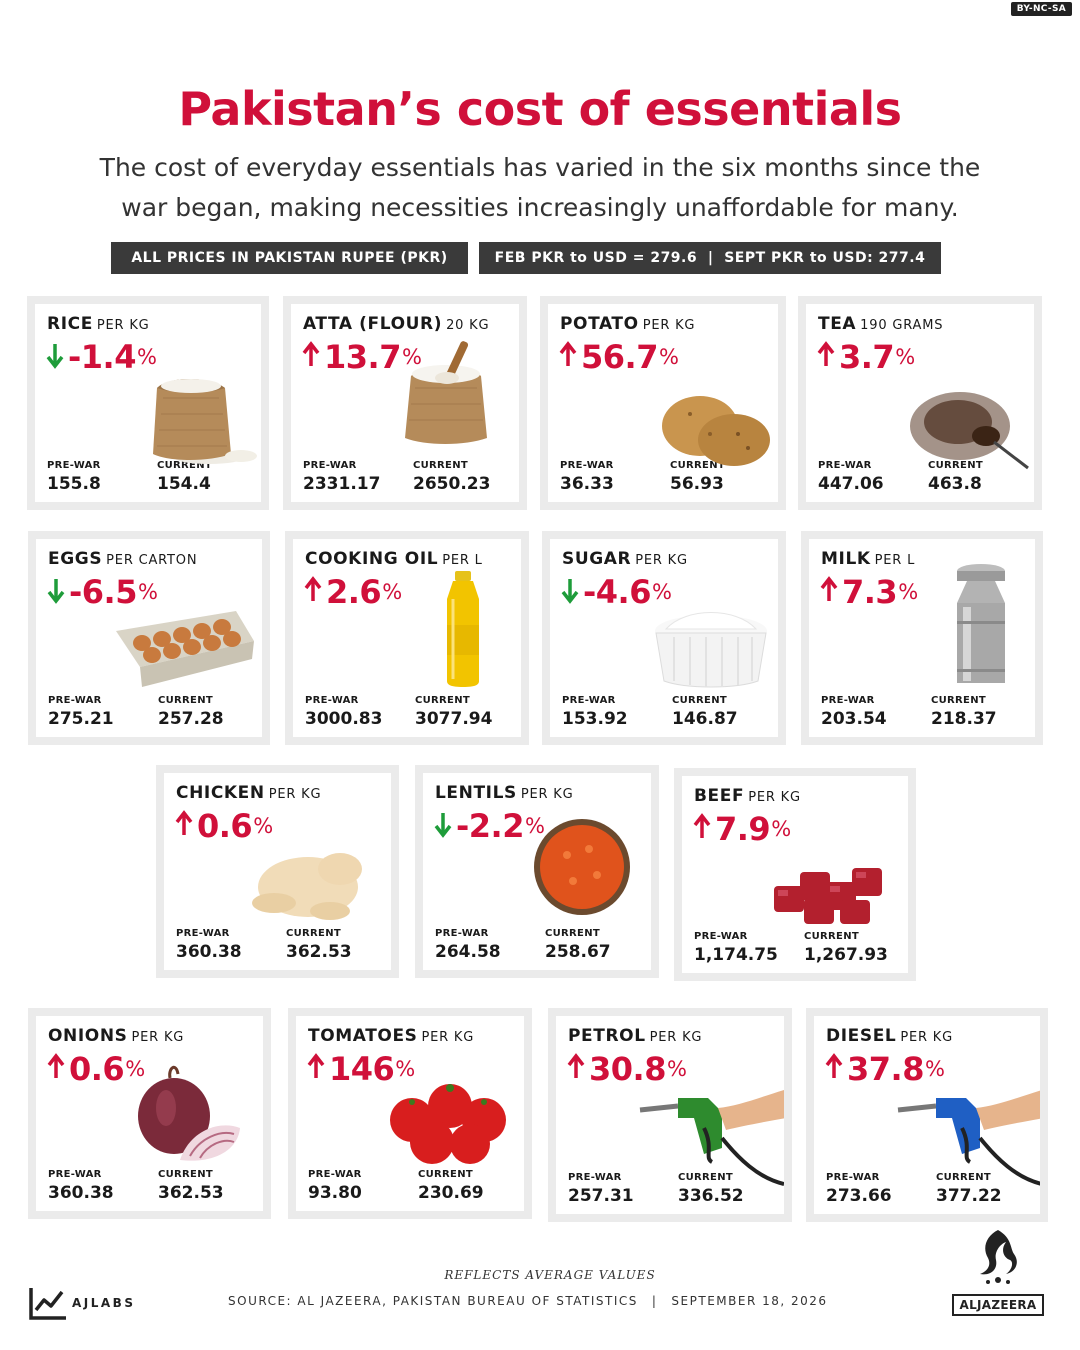  Describe the element at coordinates (851, 484) in the screenshot. I see `prewar-price: 447.06` at that location.